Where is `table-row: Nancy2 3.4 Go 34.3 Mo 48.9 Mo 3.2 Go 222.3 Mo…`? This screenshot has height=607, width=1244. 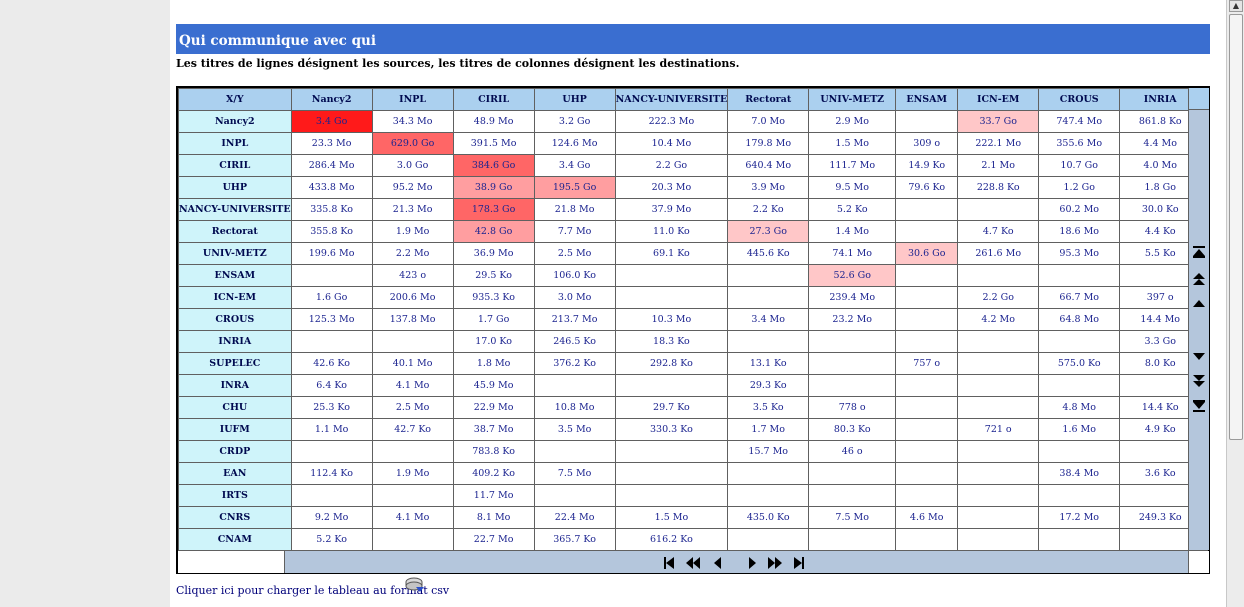 table-row: Nancy2 3.4 Go 34.3 Mo 48.9 Mo 3.2 Go 222.3 Mo… is located at coordinates (690, 121).